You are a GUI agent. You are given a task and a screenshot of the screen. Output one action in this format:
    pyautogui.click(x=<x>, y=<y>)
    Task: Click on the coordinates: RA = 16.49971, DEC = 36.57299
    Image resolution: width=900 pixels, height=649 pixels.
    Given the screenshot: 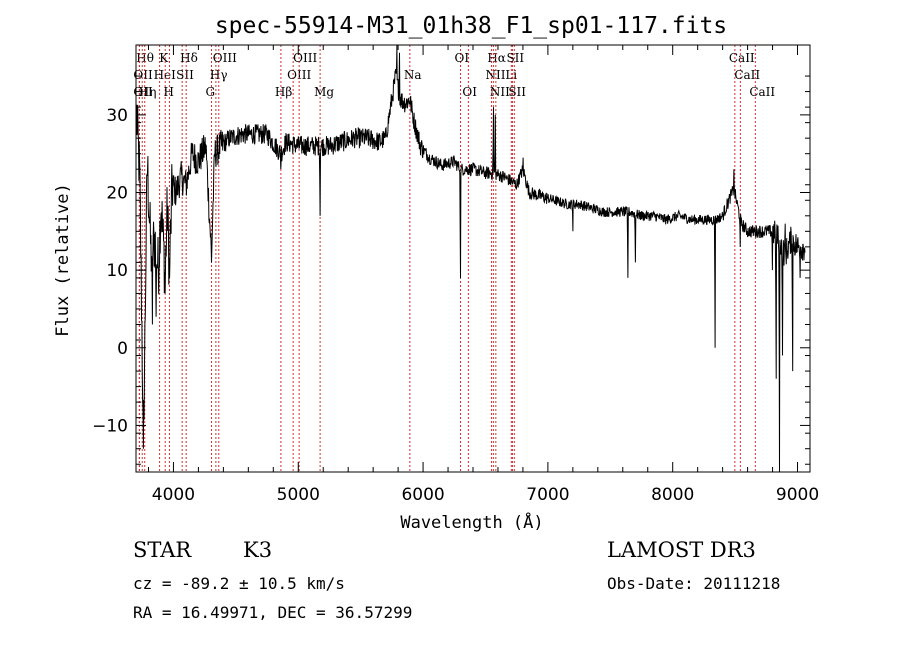 What is the action you would take?
    pyautogui.click(x=273, y=612)
    